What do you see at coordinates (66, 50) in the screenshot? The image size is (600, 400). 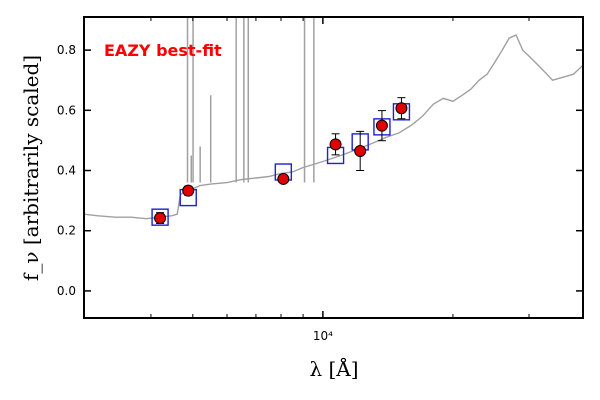 I see `y-tick-label: 0.8` at bounding box center [66, 50].